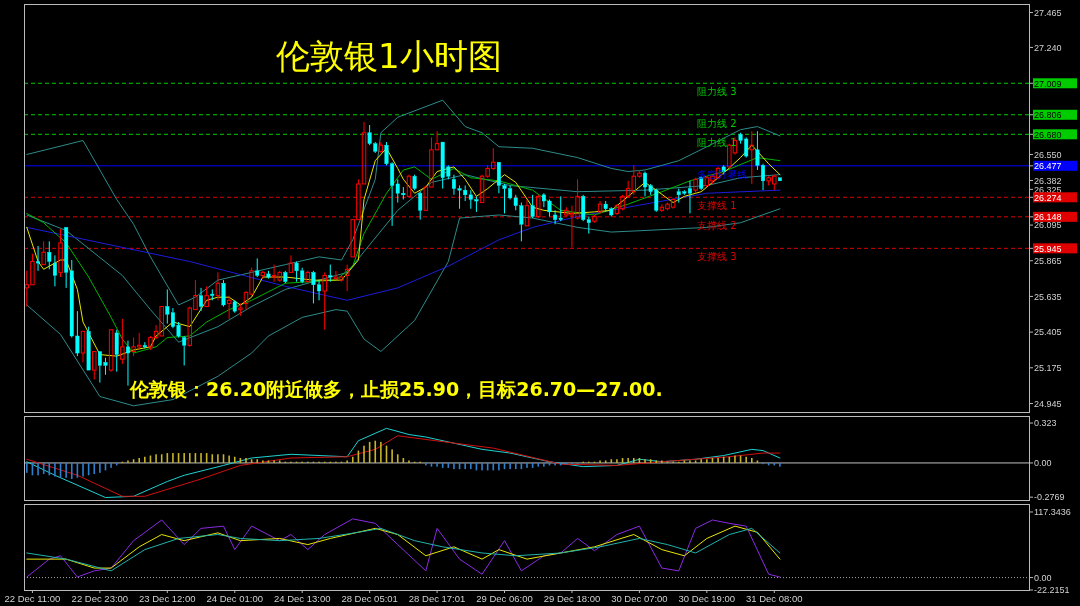 This screenshot has width=1080, height=606. Describe the element at coordinates (1048, 83) in the screenshot. I see `y-tick-label: 27.009` at that location.